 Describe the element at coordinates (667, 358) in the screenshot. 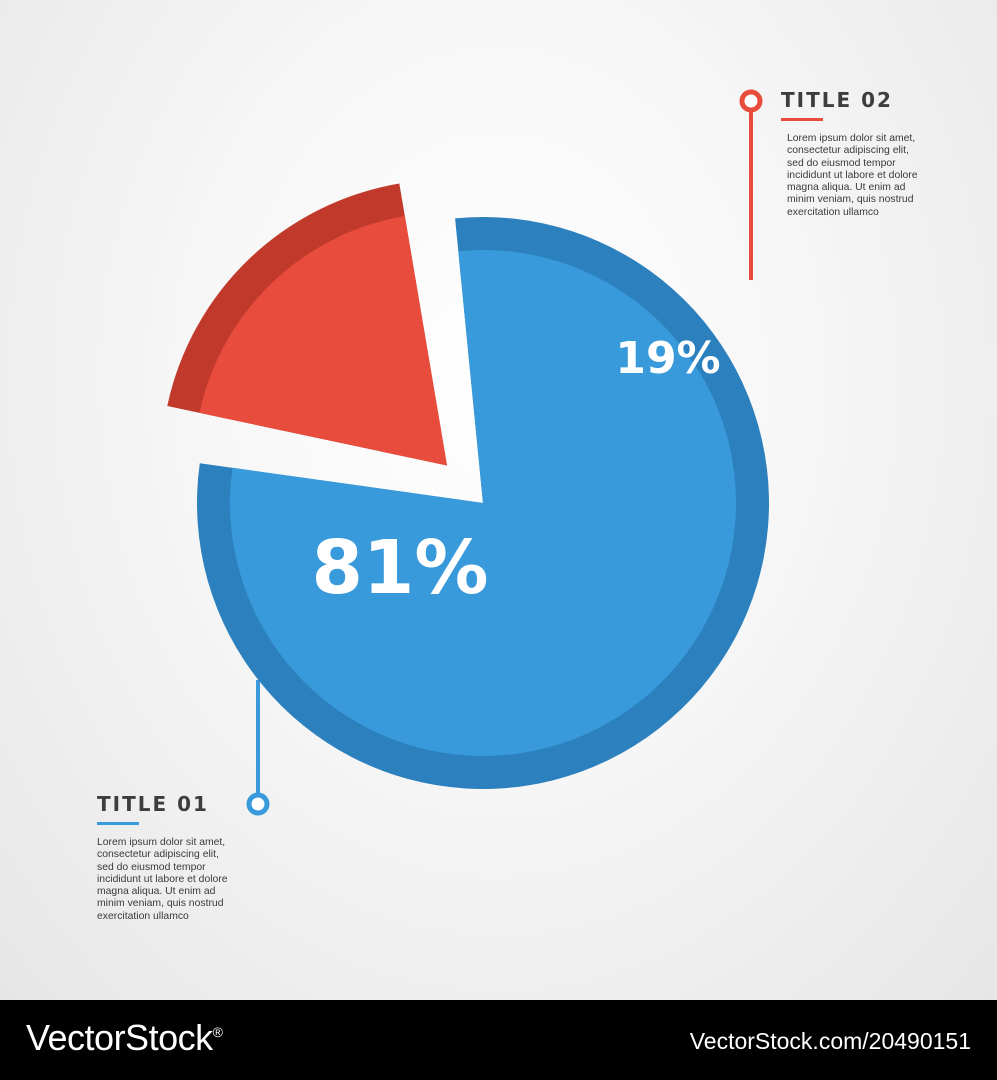

I see `slice-label-19: 19%` at that location.